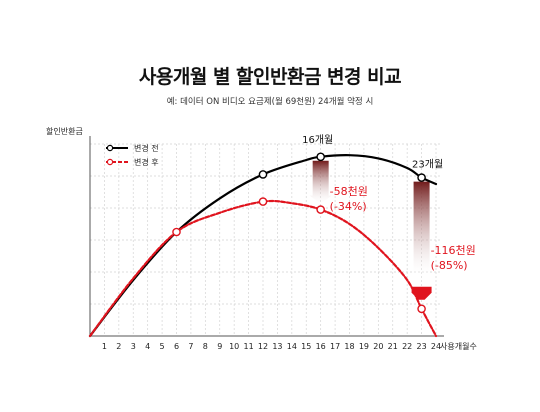 The image size is (540, 412). What do you see at coordinates (449, 265) in the screenshot?
I see `drop-percent-label: (-85%)` at bounding box center [449, 265].